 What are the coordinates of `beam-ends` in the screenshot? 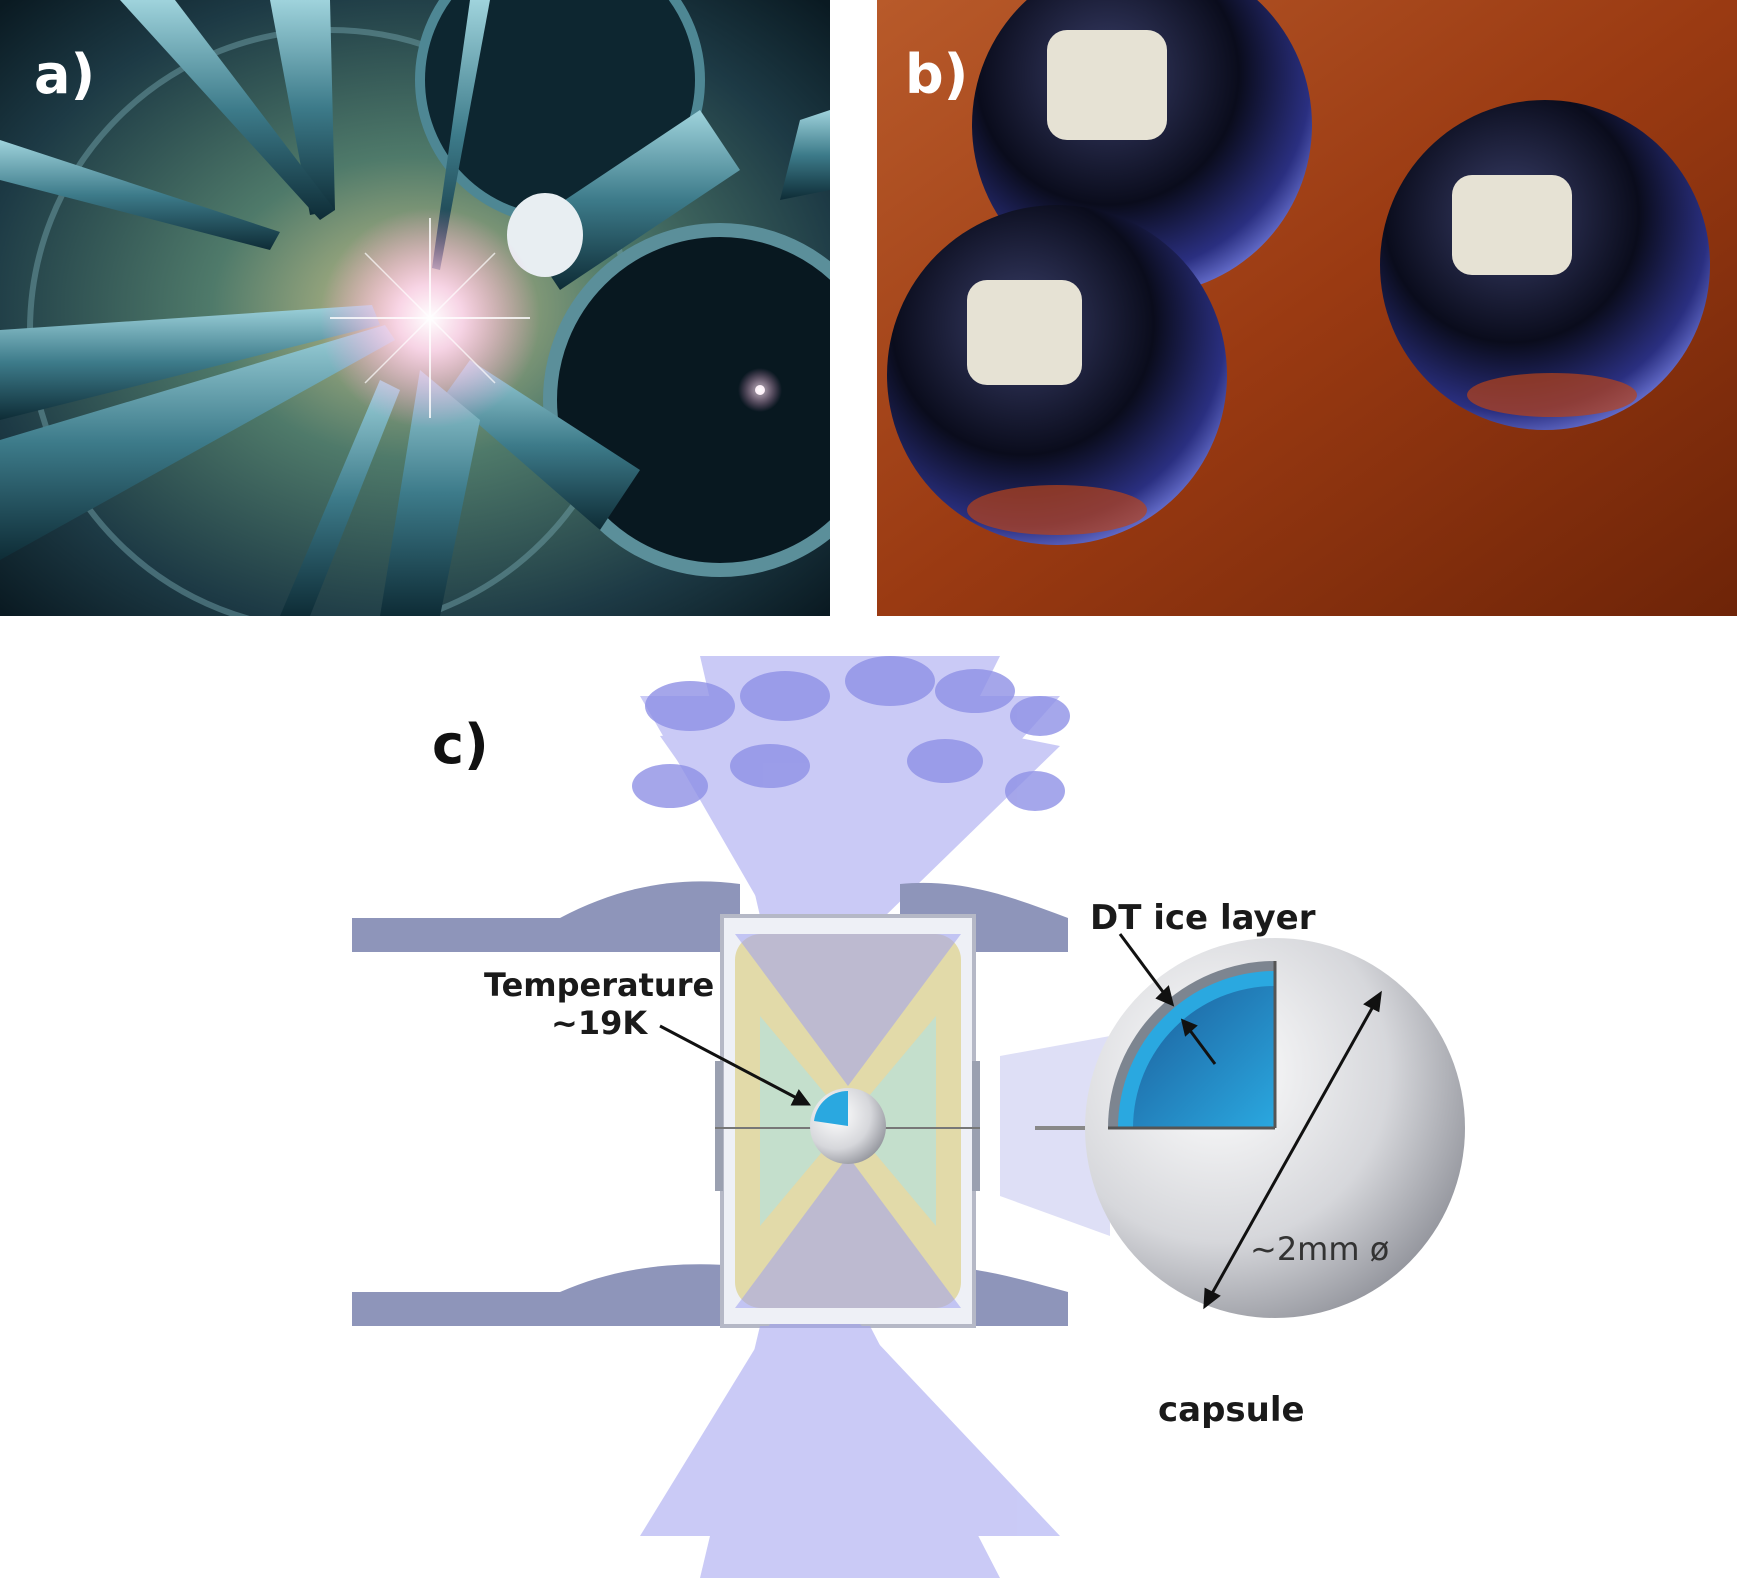 It's located at (851, 733).